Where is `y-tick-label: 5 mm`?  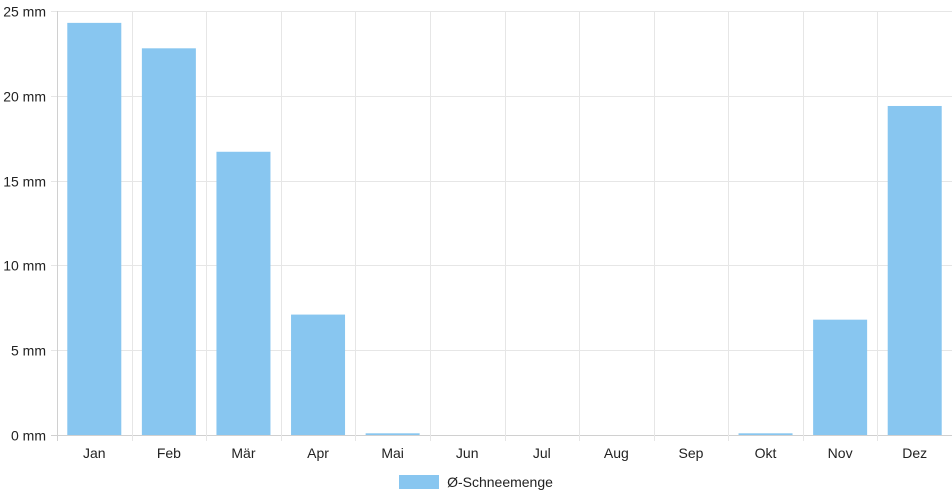 y-tick-label: 5 mm is located at coordinates (28, 351).